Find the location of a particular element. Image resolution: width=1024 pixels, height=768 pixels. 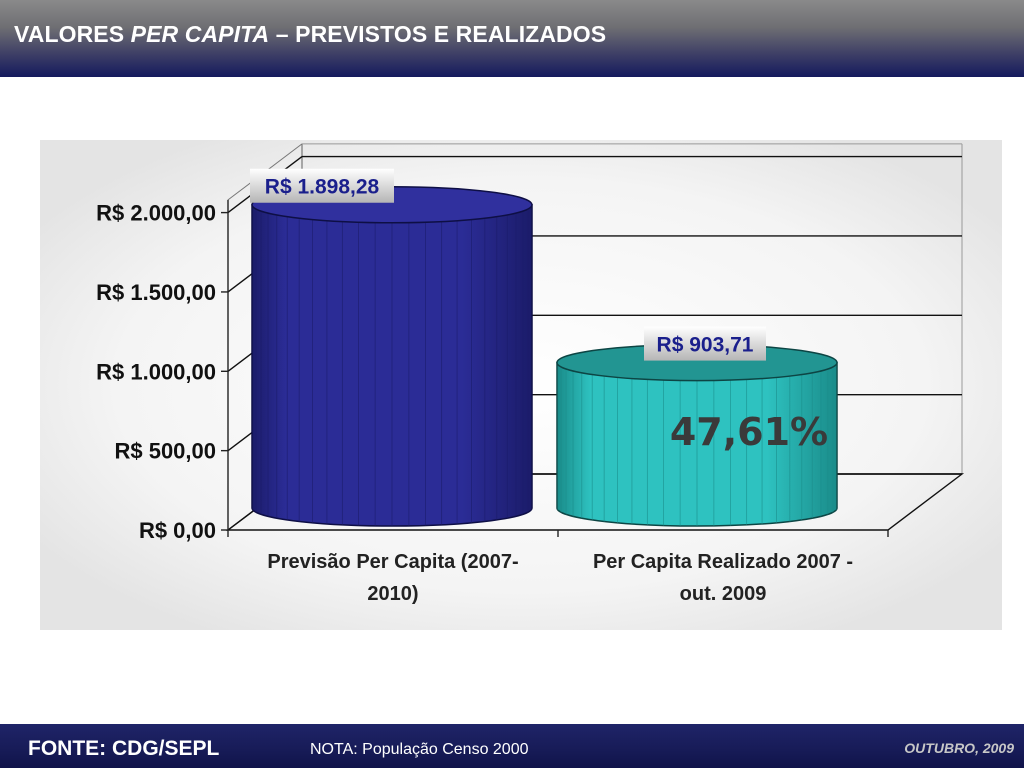

x-category-label: out. 2009 is located at coordinates (723, 594).